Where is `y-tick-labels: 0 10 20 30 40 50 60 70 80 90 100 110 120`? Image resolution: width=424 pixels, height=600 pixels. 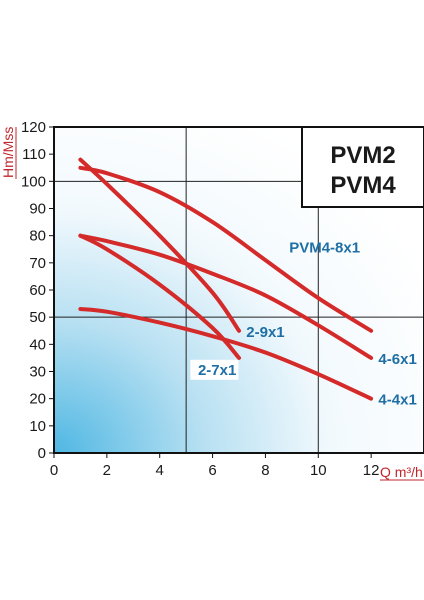
y-tick-labels: 0 10 20 30 40 50 60 70 80 90 100 110 120 is located at coordinates (37, 290).